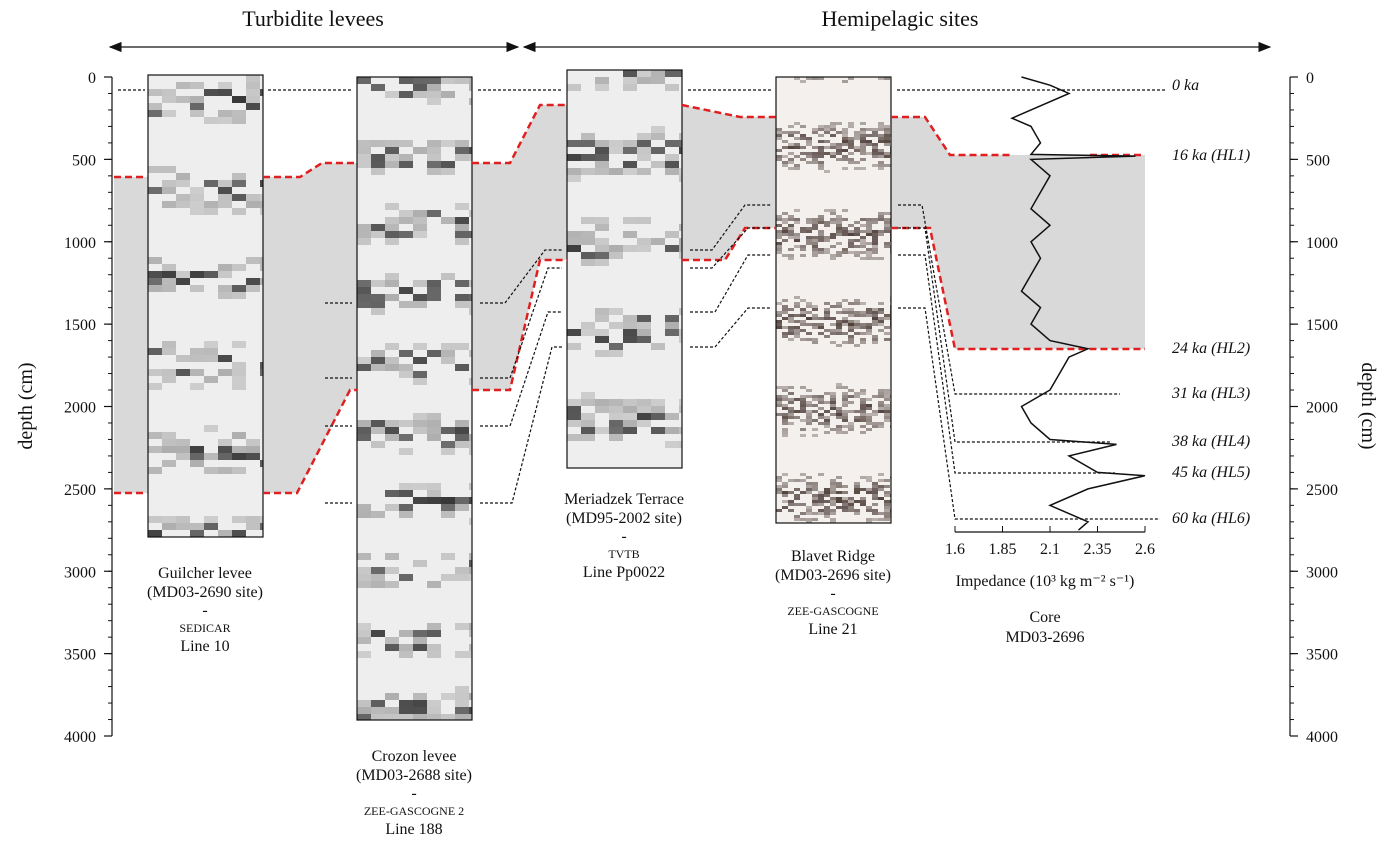 This screenshot has height=860, width=1384. Describe the element at coordinates (624, 518) in the screenshot. I see `site-caption: (MD95-2002 site)` at that location.